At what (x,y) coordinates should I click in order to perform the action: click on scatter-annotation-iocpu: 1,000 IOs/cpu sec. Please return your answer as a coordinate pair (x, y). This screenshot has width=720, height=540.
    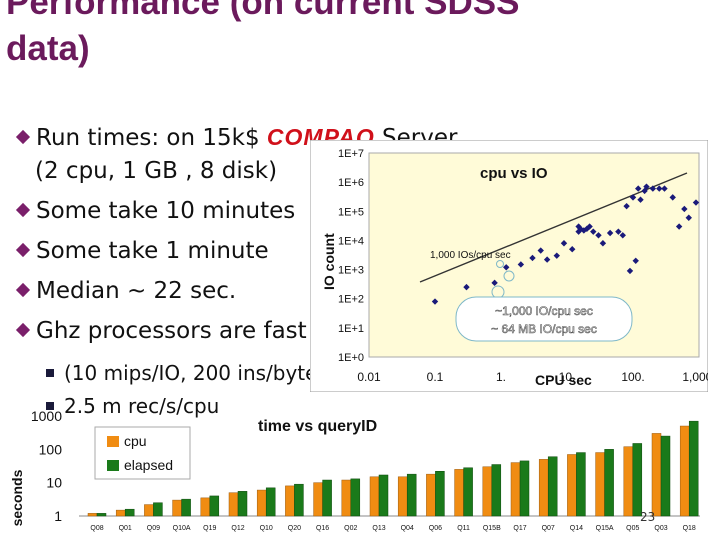
    Looking at the image, I should click on (470, 255).